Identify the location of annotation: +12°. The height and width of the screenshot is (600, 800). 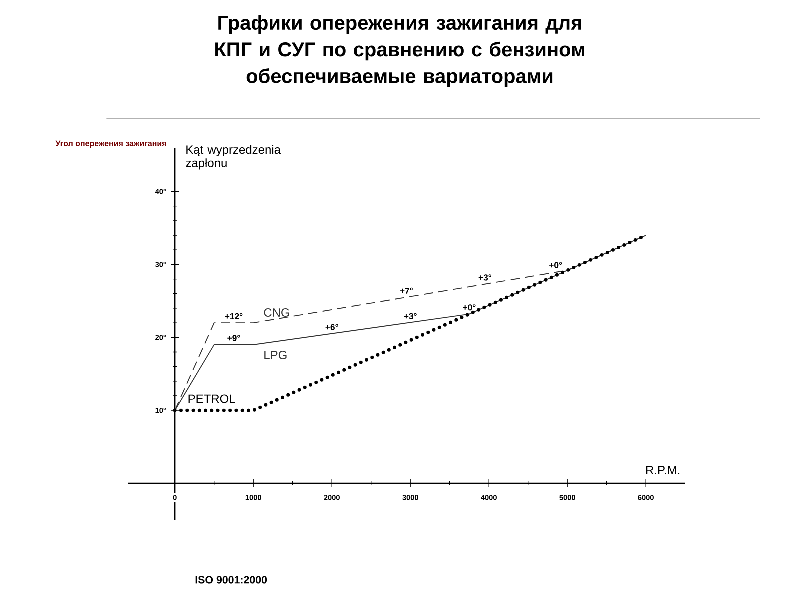
(234, 316).